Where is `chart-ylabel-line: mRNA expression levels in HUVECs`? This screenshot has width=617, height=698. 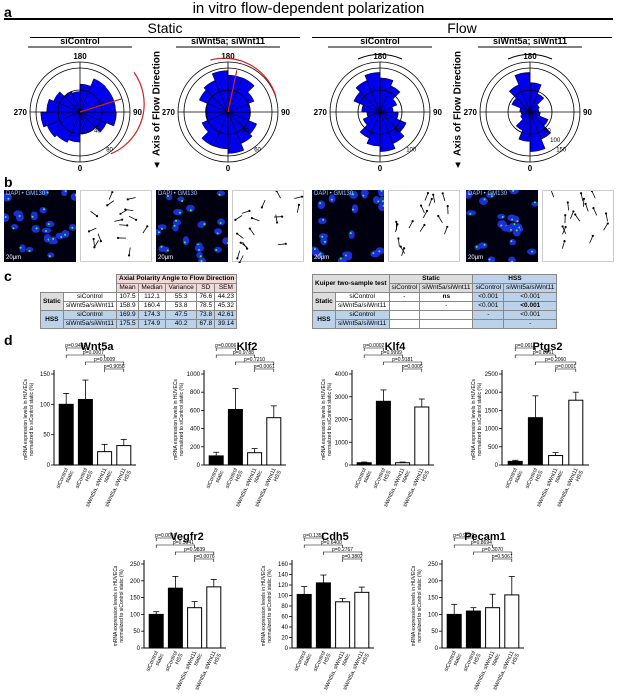 chart-ylabel-line: mRNA expression levels in HUVECs is located at coordinates (116, 605).